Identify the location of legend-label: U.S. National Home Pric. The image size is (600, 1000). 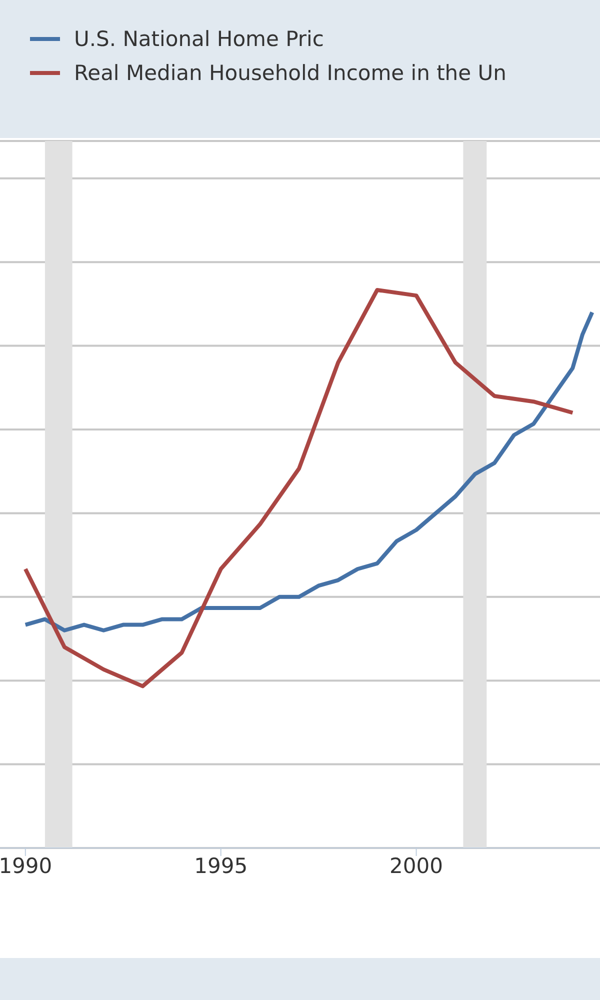
(199, 39).